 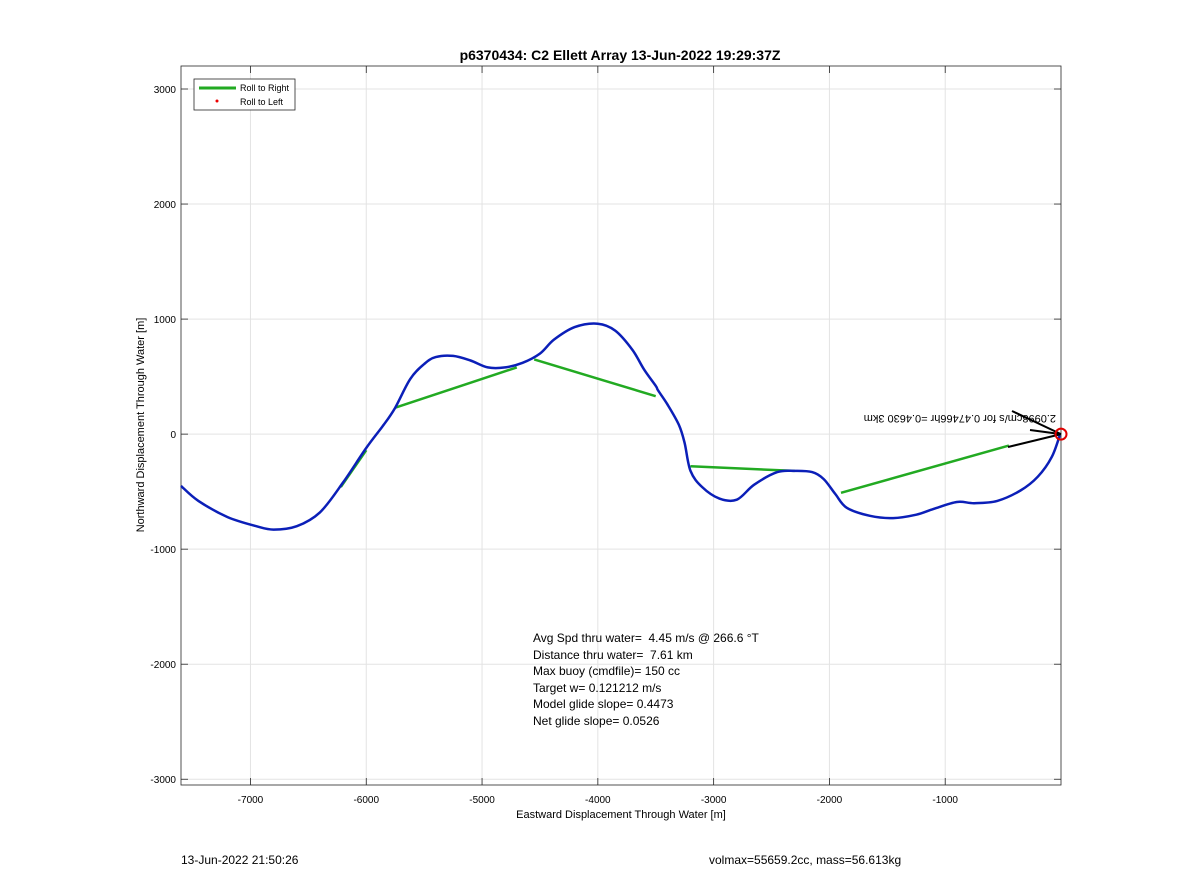 I want to click on legend: Roll to Right Roll to Left, so click(x=244, y=94).